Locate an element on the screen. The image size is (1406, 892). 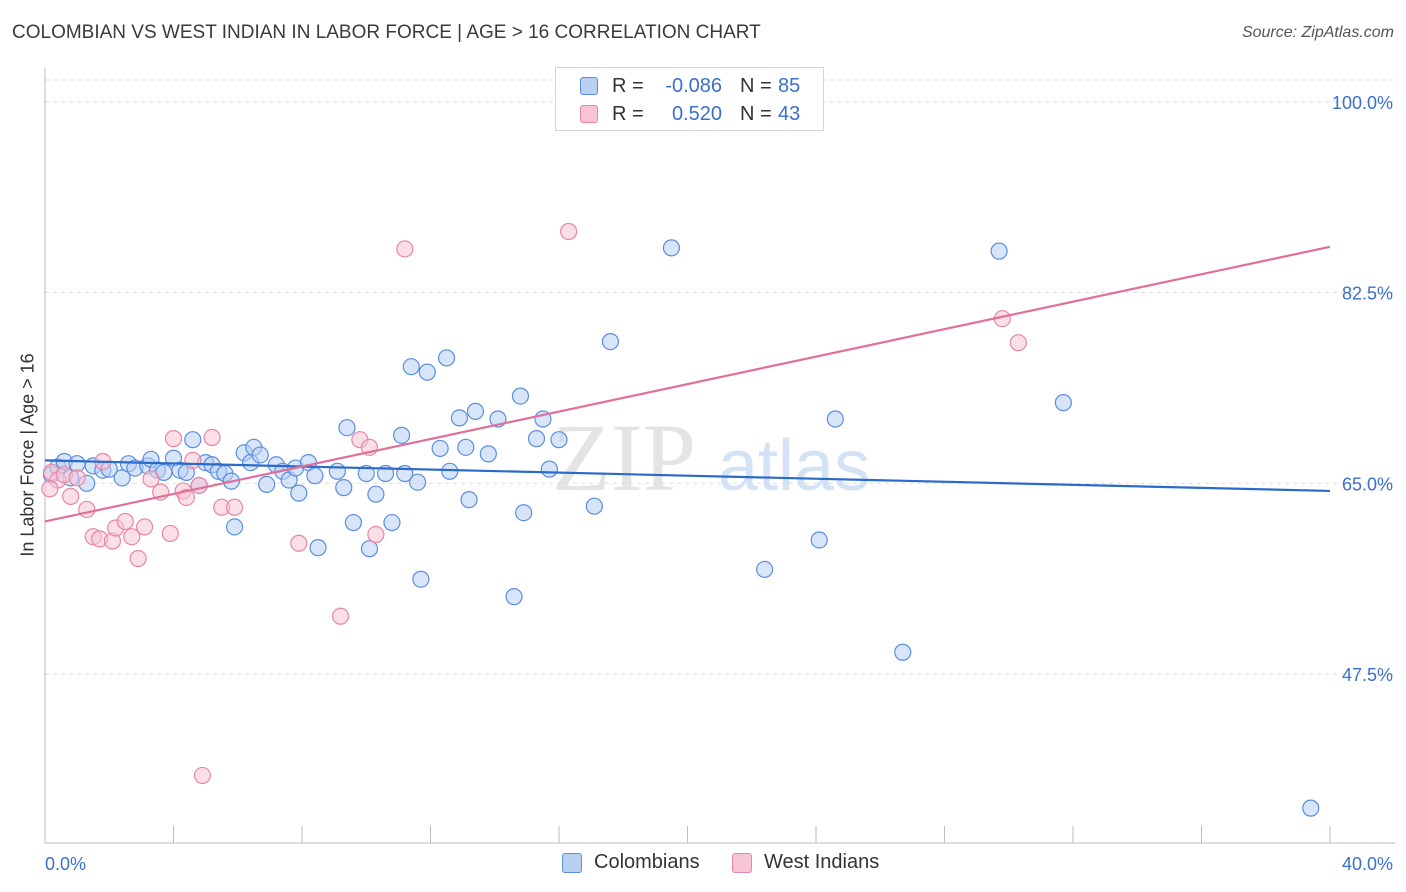
y-tick-label: 47.5% is located at coordinates (1367, 675).